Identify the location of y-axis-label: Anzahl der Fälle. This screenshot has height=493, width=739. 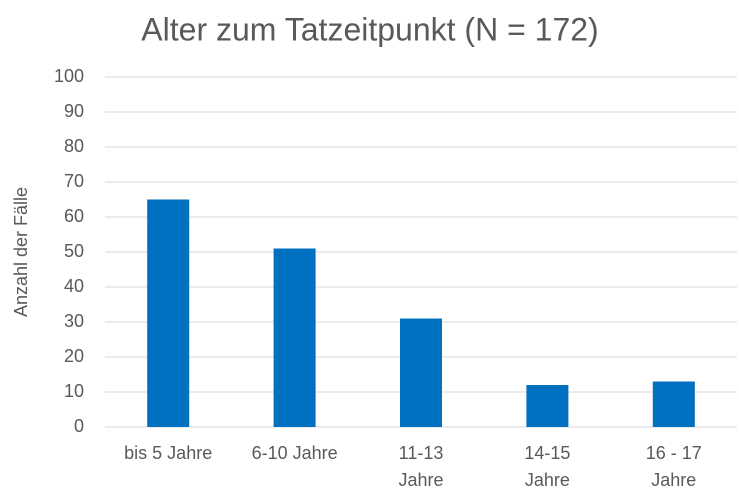
(21, 252).